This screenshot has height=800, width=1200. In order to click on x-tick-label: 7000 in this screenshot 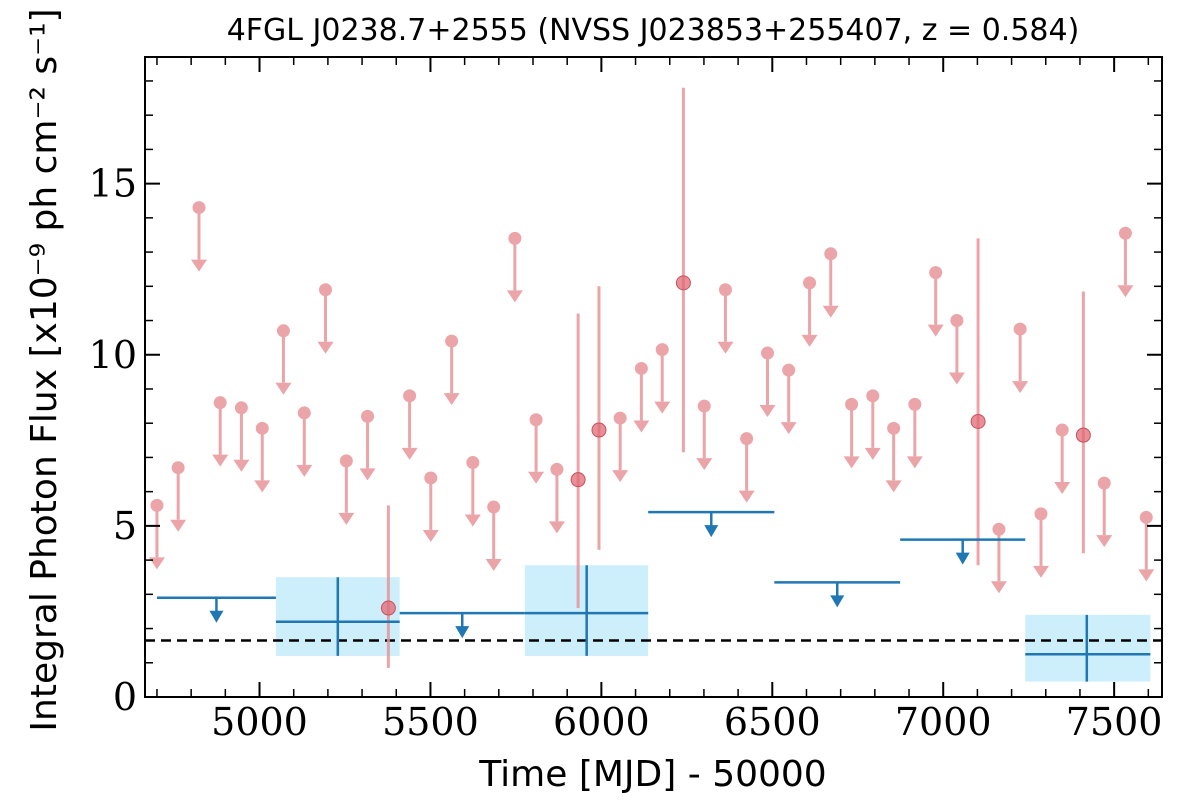, I will do `click(943, 722)`.